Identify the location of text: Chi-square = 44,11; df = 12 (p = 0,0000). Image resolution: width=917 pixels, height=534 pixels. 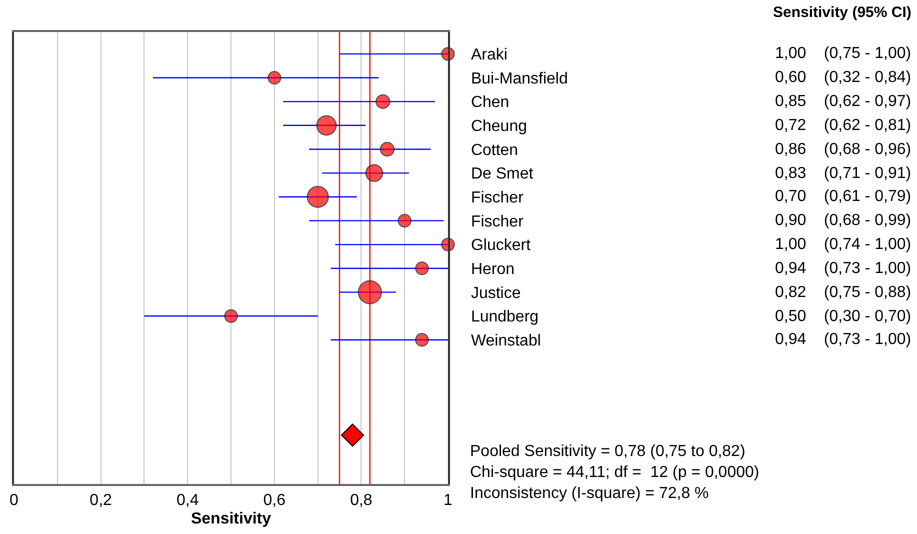
(615, 472).